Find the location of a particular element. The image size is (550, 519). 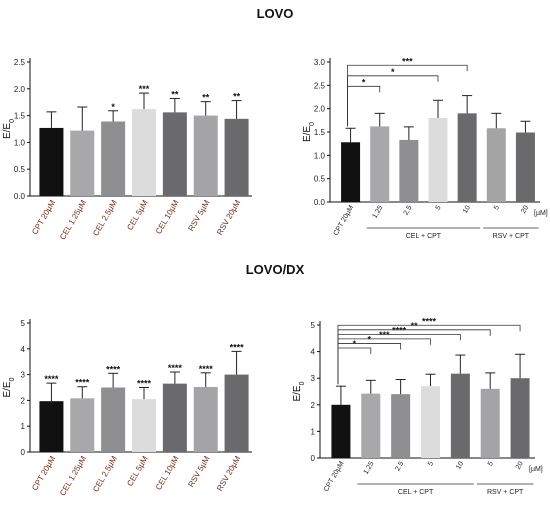

lovodx-right-bracket-label: **** is located at coordinates (429, 321).